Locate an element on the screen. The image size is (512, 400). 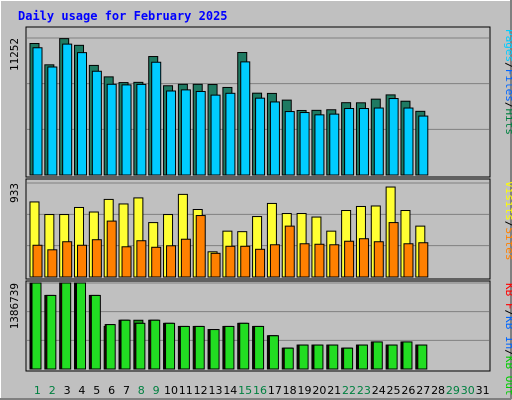
legend-entry: Pages is located at coordinates (507, 45).